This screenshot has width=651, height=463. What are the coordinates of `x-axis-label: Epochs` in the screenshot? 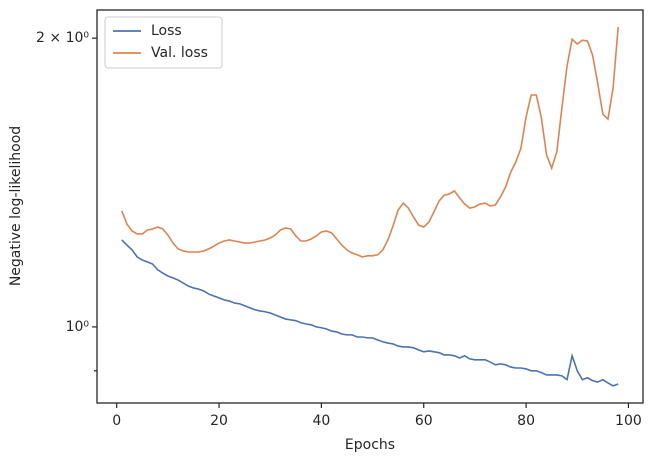 It's located at (370, 445).